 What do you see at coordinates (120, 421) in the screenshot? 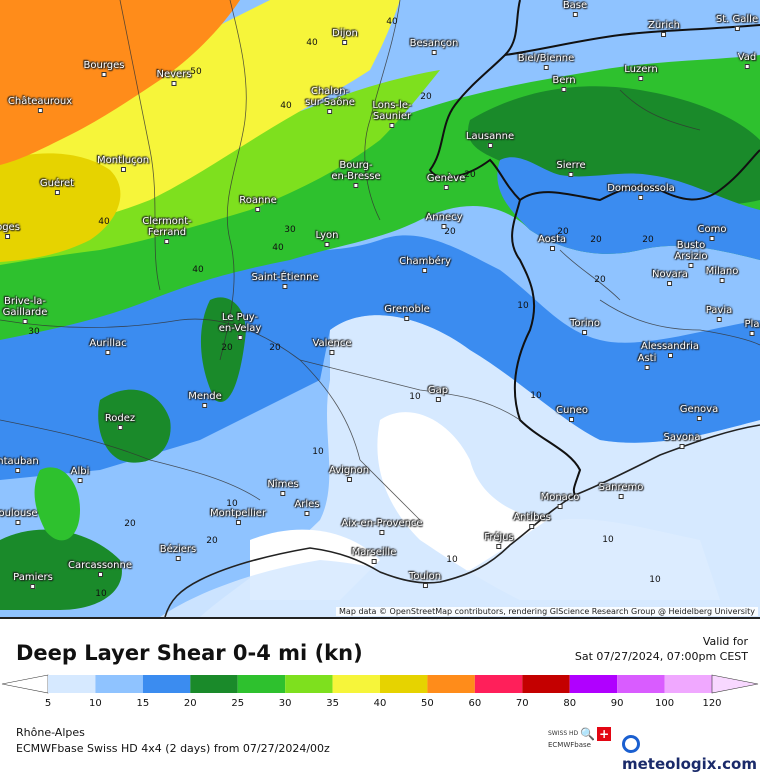
I see `city-rodez: Rodez` at bounding box center [120, 421].